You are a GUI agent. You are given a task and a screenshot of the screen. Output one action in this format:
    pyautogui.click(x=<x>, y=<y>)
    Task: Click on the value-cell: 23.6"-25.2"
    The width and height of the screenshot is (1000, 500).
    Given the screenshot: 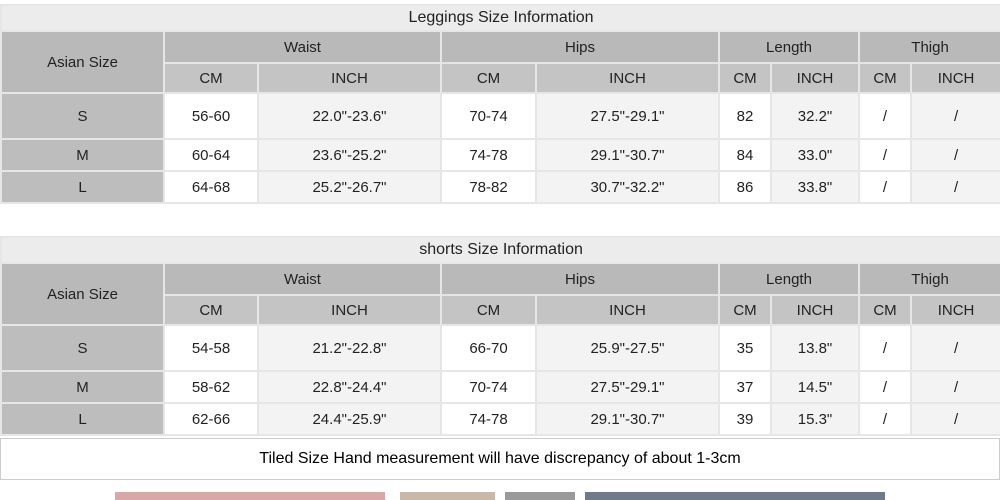 What is the action you would take?
    pyautogui.click(x=349, y=155)
    